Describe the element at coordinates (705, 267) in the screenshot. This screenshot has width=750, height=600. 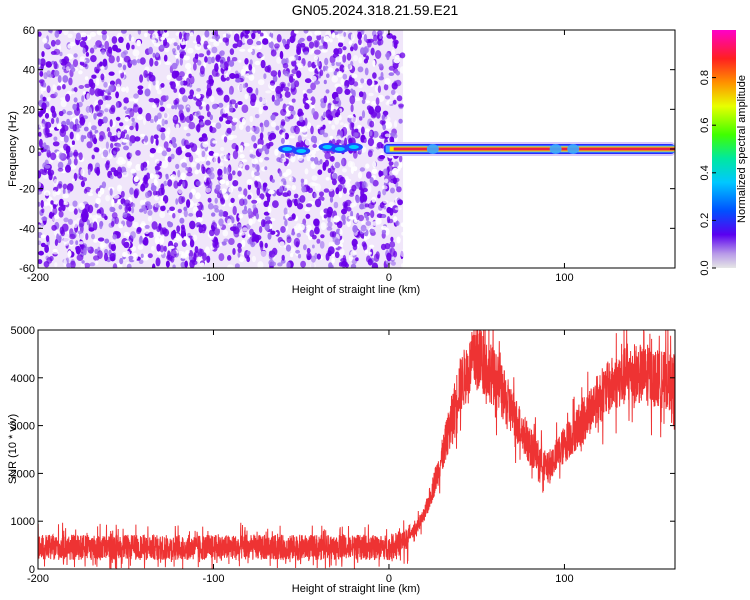
I see `colorbar-tick-label: 0.0` at that location.